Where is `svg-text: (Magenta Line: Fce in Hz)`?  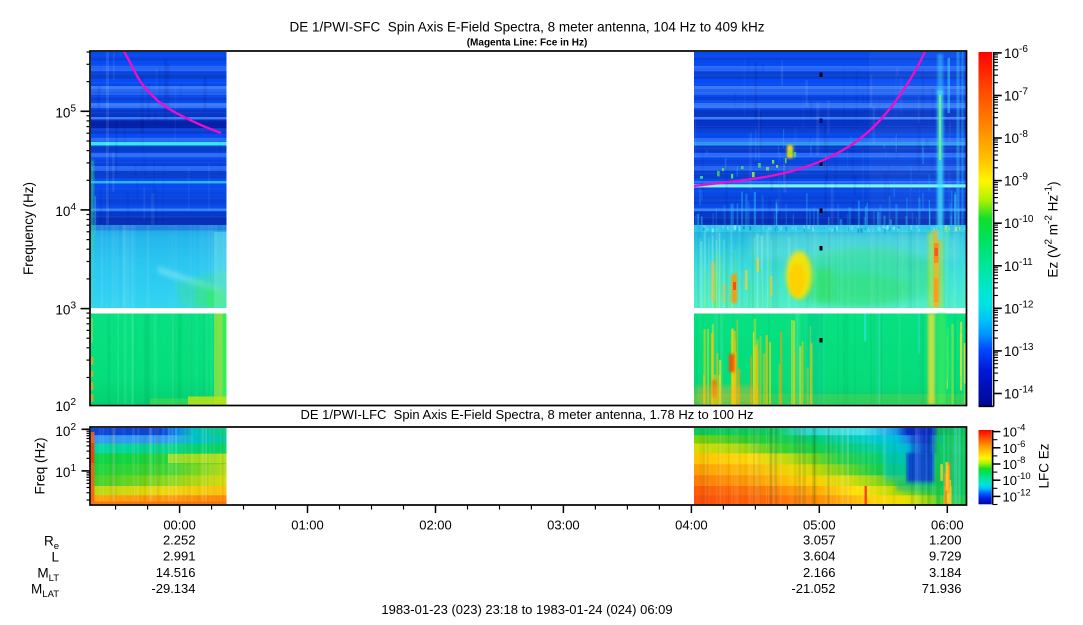 svg-text: (Magenta Line: Fce in Hz) is located at coordinates (527, 43).